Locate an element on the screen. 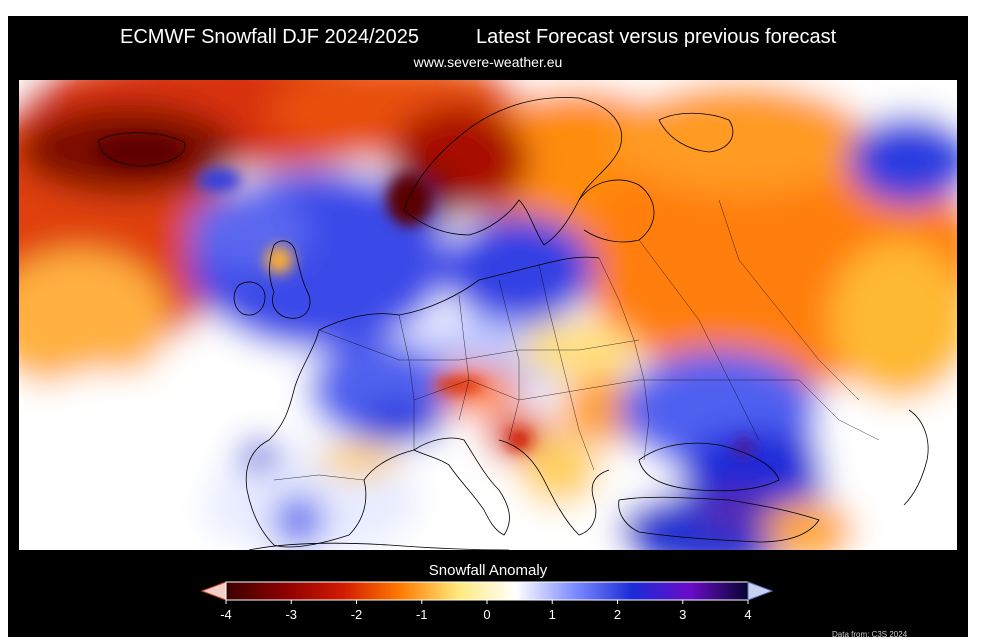 The image size is (996, 639). siberia-east-surplus is located at coordinates (903, 160).